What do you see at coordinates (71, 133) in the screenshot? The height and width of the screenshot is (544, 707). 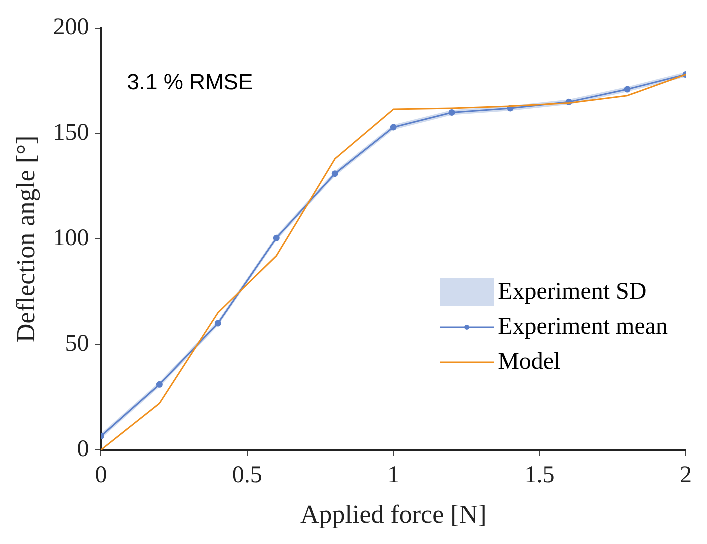 I see `y-tick-label: 150` at bounding box center [71, 133].